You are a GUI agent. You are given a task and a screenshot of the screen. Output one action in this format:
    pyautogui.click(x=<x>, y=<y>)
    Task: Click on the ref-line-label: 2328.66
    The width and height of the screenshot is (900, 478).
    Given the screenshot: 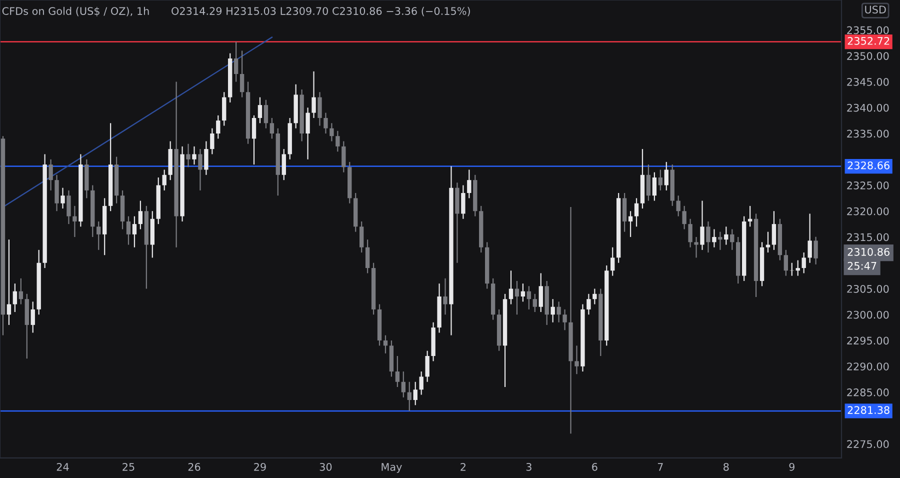 What is the action you would take?
    pyautogui.click(x=869, y=165)
    